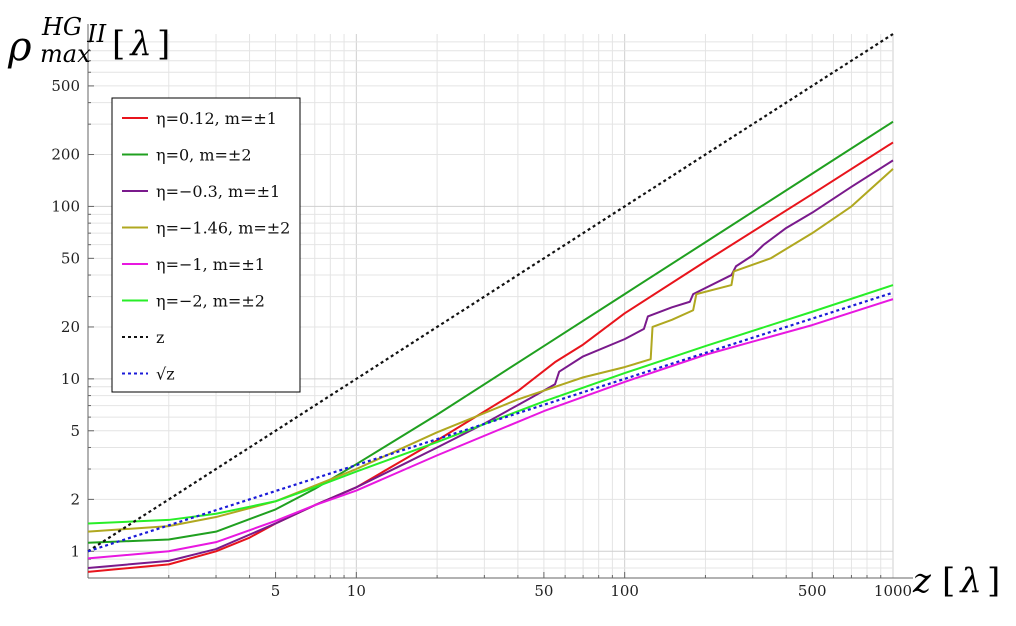 This screenshot has height=626, width=1016. What do you see at coordinates (216, 118) in the screenshot?
I see `legend-label-1: η=0.12, m=±1` at bounding box center [216, 118].